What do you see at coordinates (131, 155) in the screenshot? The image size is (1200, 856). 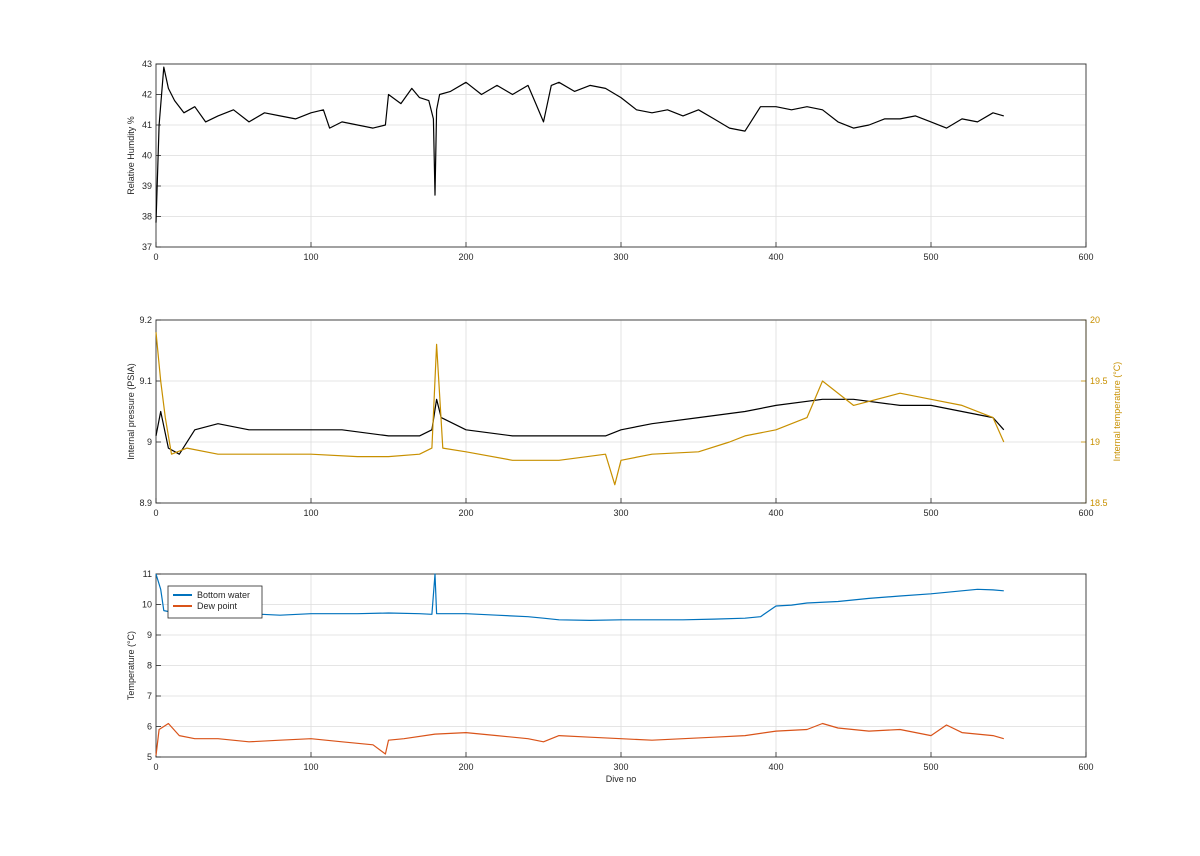 I see `y-axis-label: Relative Humdity %` at bounding box center [131, 155].